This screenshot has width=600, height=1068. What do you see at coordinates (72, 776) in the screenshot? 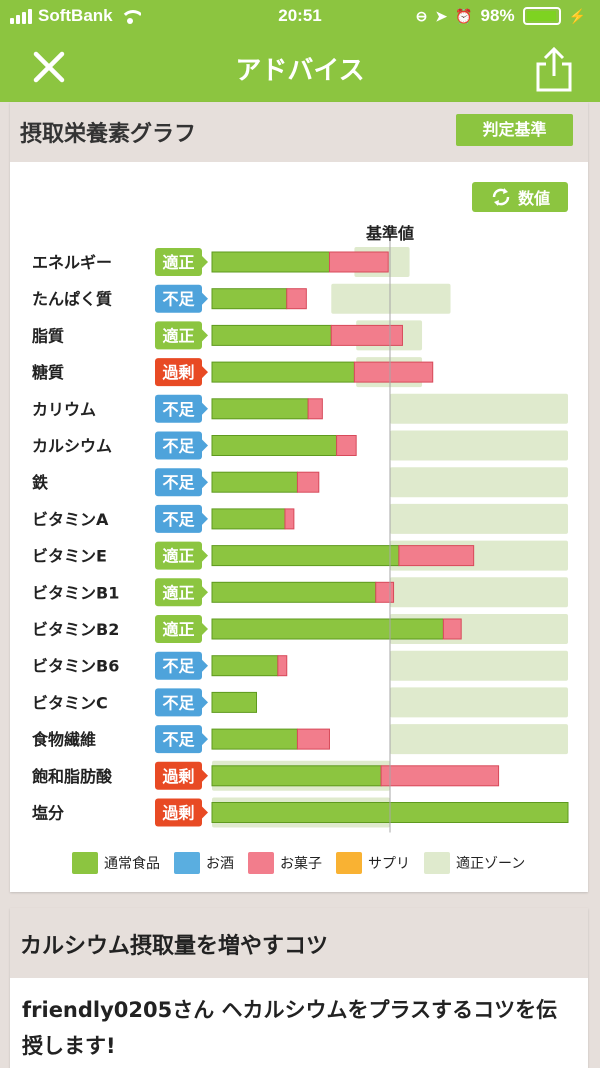
I see `nutrient-label: 飽和脂肪酸` at bounding box center [72, 776].